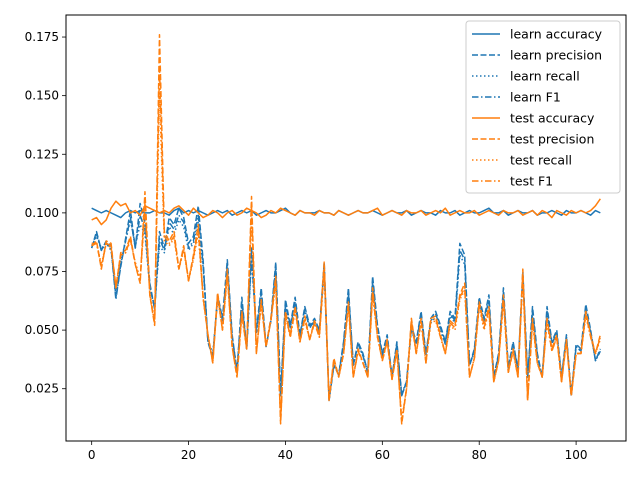 Image resolution: width=640 pixels, height=480 pixels. I want to click on x-axis: 0 20 40 60 80 100, so click(338, 451).